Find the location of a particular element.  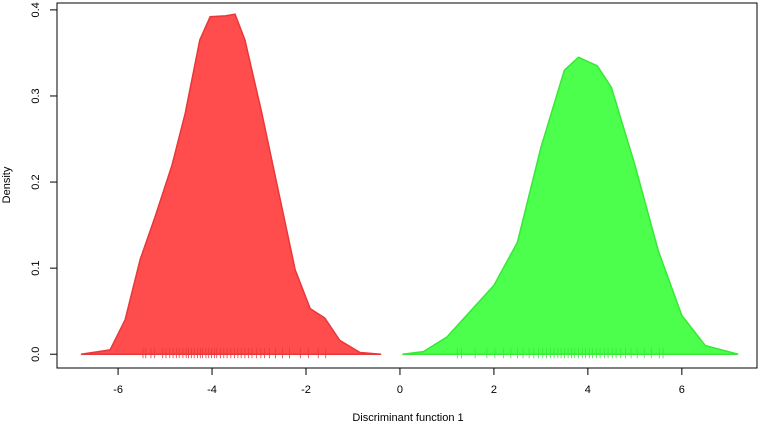

x-tick-label: 6 is located at coordinates (682, 390).